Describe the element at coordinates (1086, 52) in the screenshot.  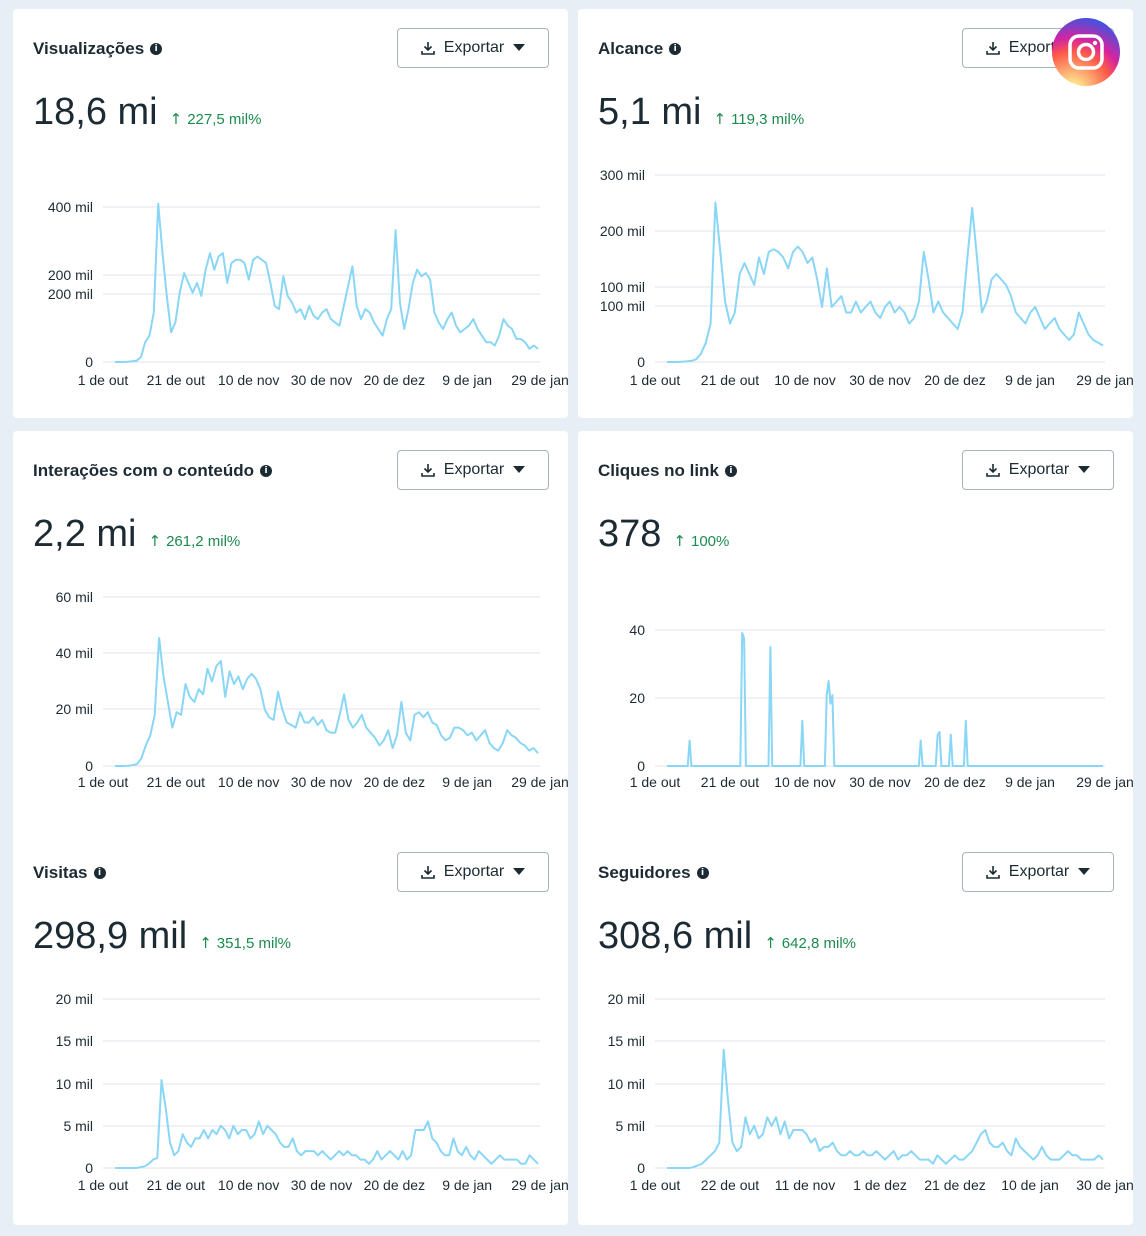
I see `instagram-glyph-icon` at that location.